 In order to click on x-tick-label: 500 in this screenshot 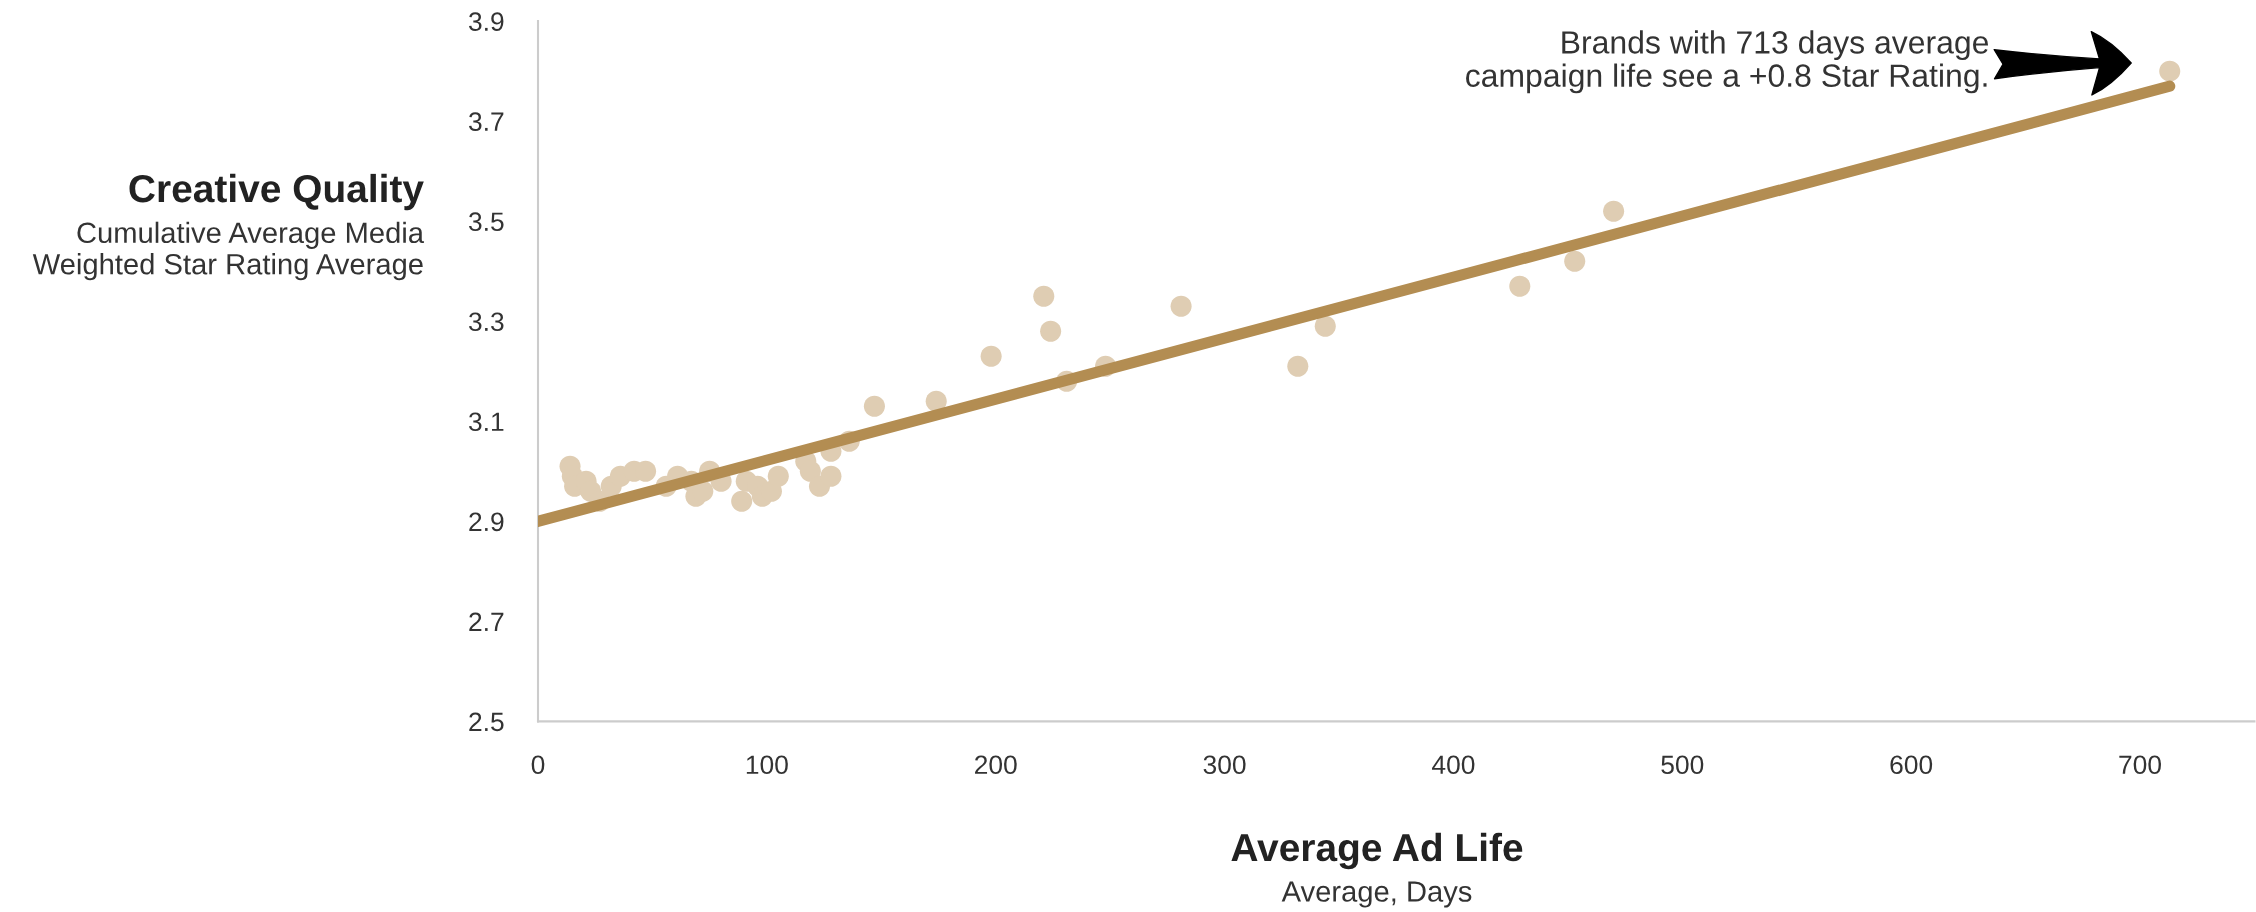, I will do `click(1682, 765)`.